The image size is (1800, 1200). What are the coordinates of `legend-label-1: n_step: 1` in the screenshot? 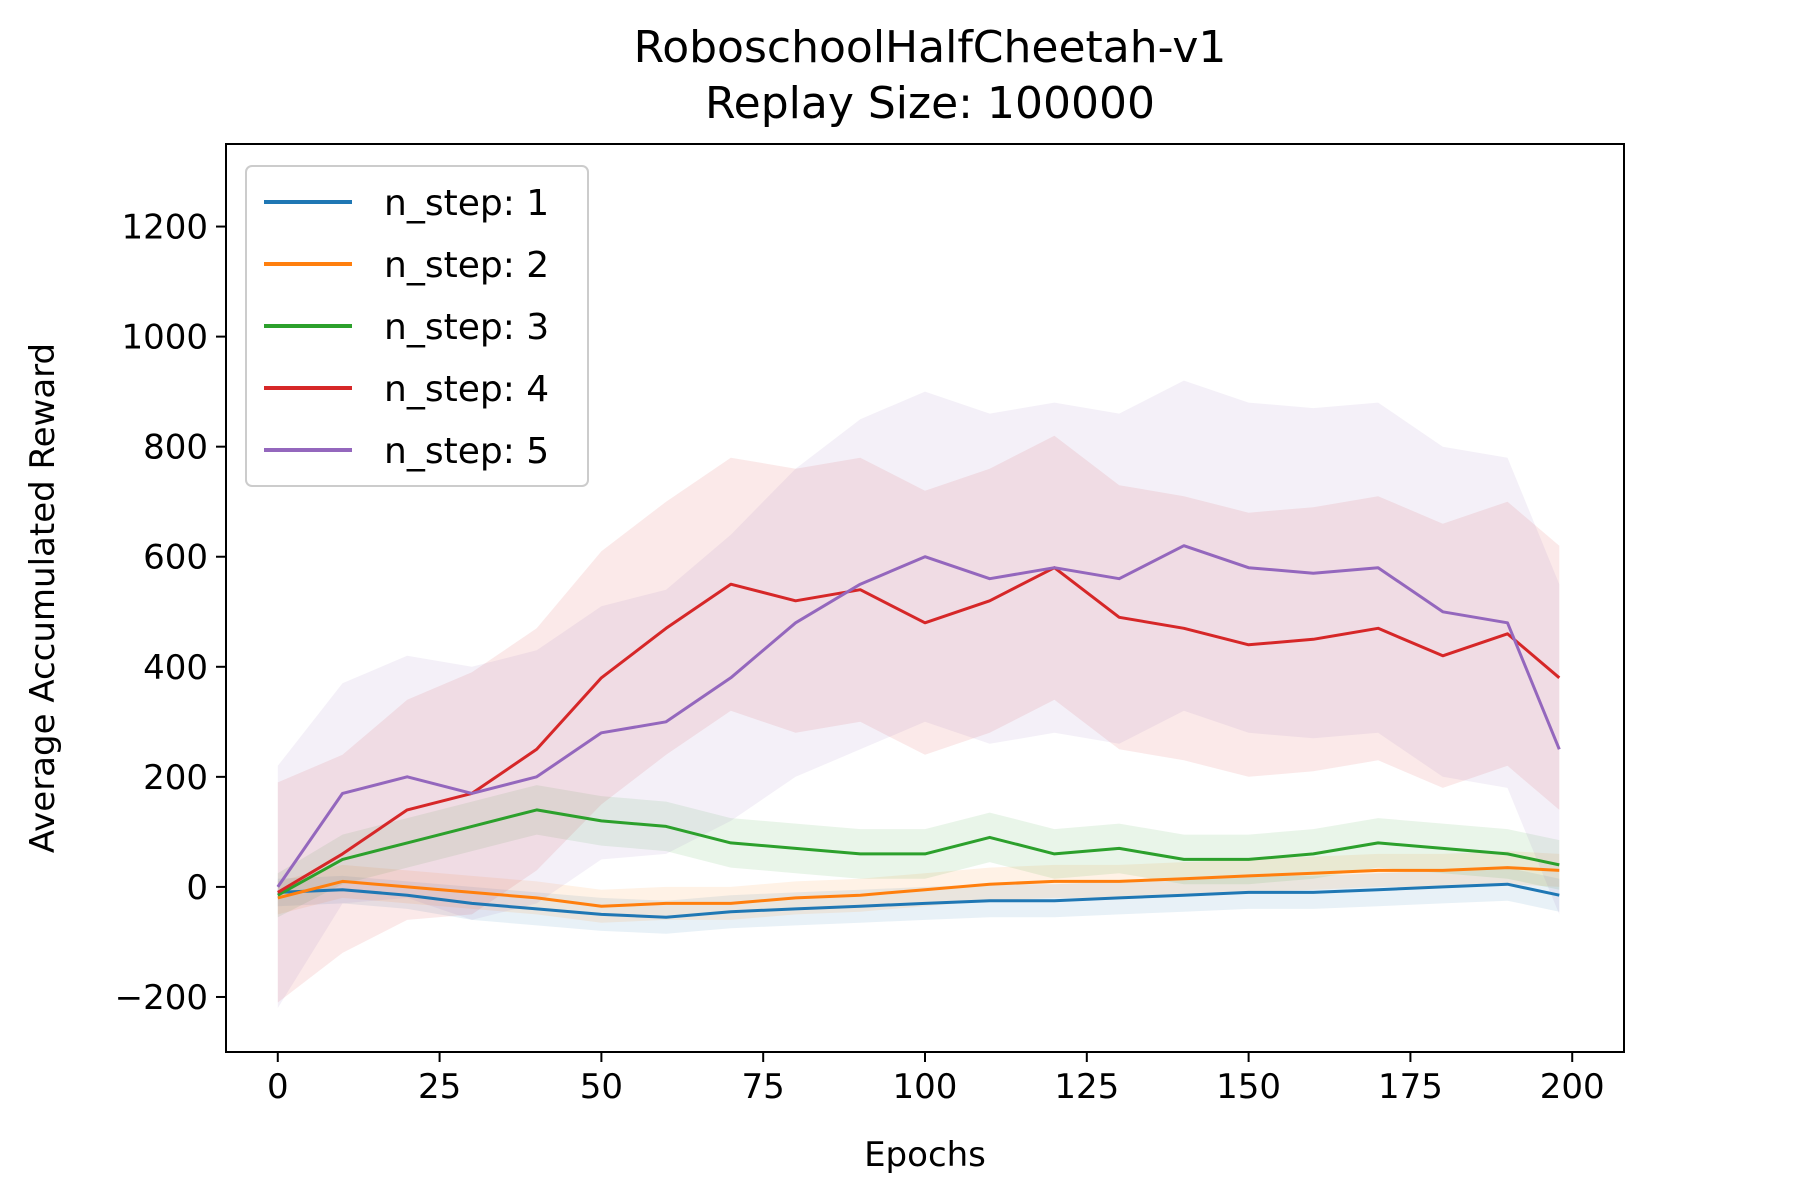 It's located at (466, 203).